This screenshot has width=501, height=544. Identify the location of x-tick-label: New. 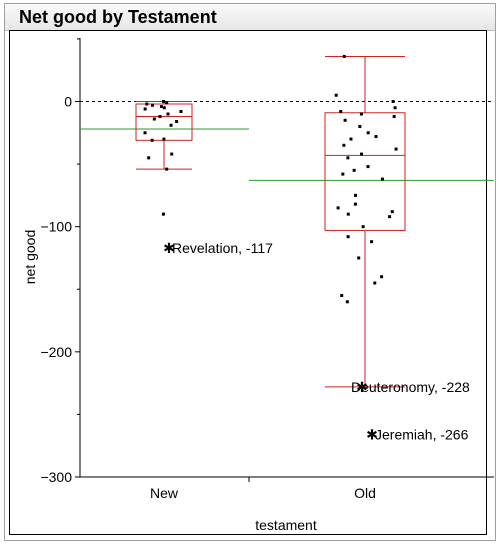
(164, 493).